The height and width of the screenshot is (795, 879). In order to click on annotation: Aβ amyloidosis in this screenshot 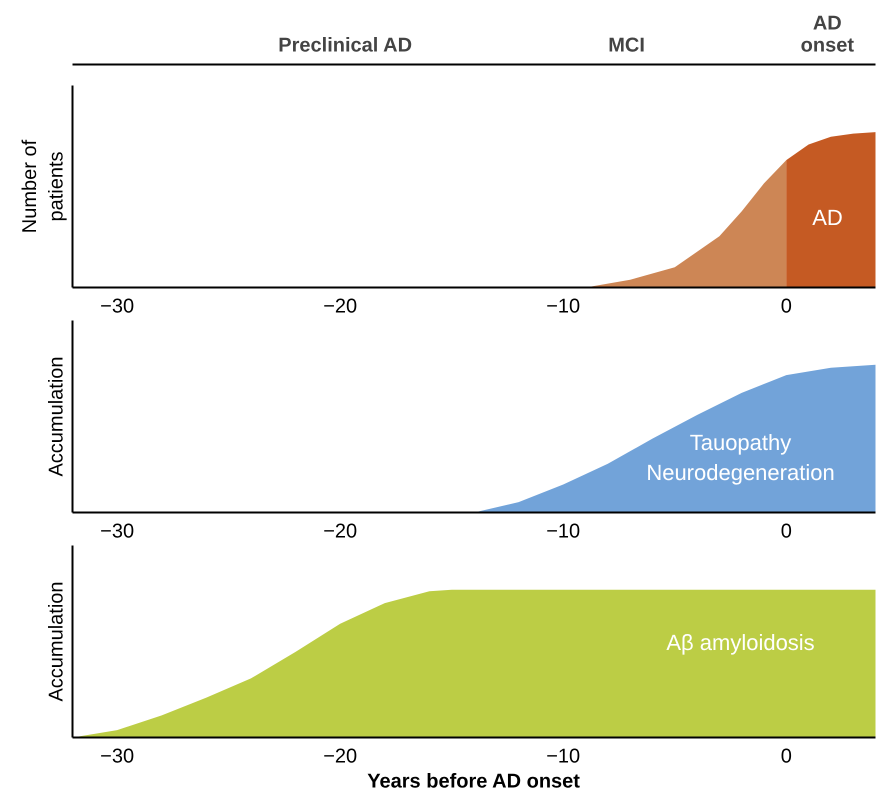, I will do `click(740, 642)`.